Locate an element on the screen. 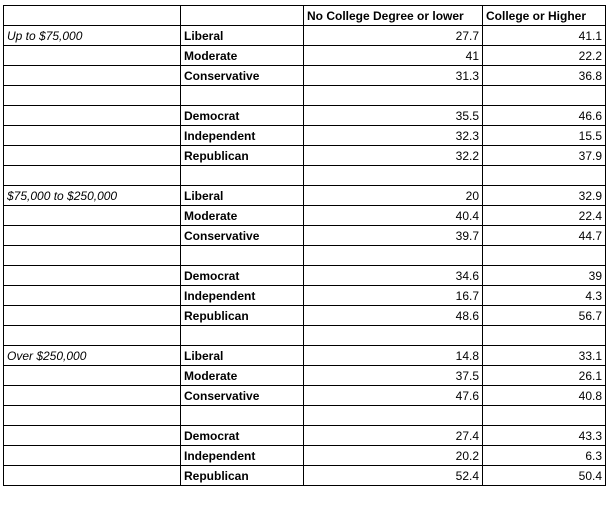  header-cell-no-college: No College Degree or lower is located at coordinates (393, 15).